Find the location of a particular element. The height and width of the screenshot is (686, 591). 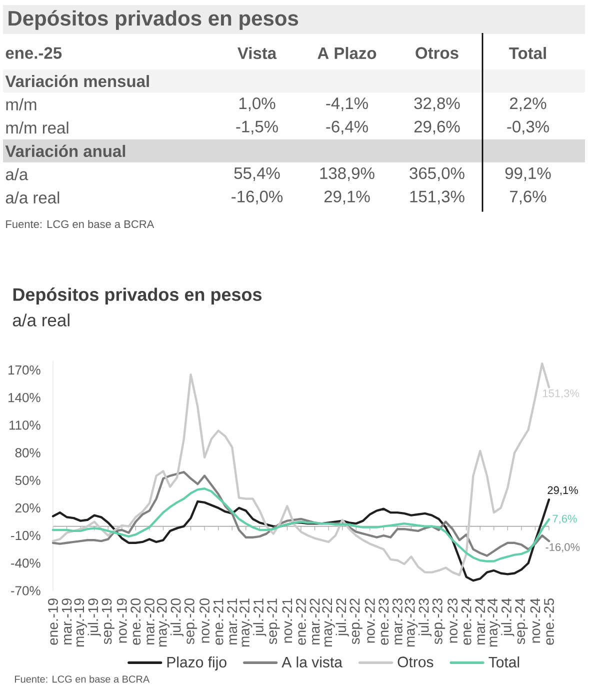

category-label: m/m is located at coordinates (21, 104).